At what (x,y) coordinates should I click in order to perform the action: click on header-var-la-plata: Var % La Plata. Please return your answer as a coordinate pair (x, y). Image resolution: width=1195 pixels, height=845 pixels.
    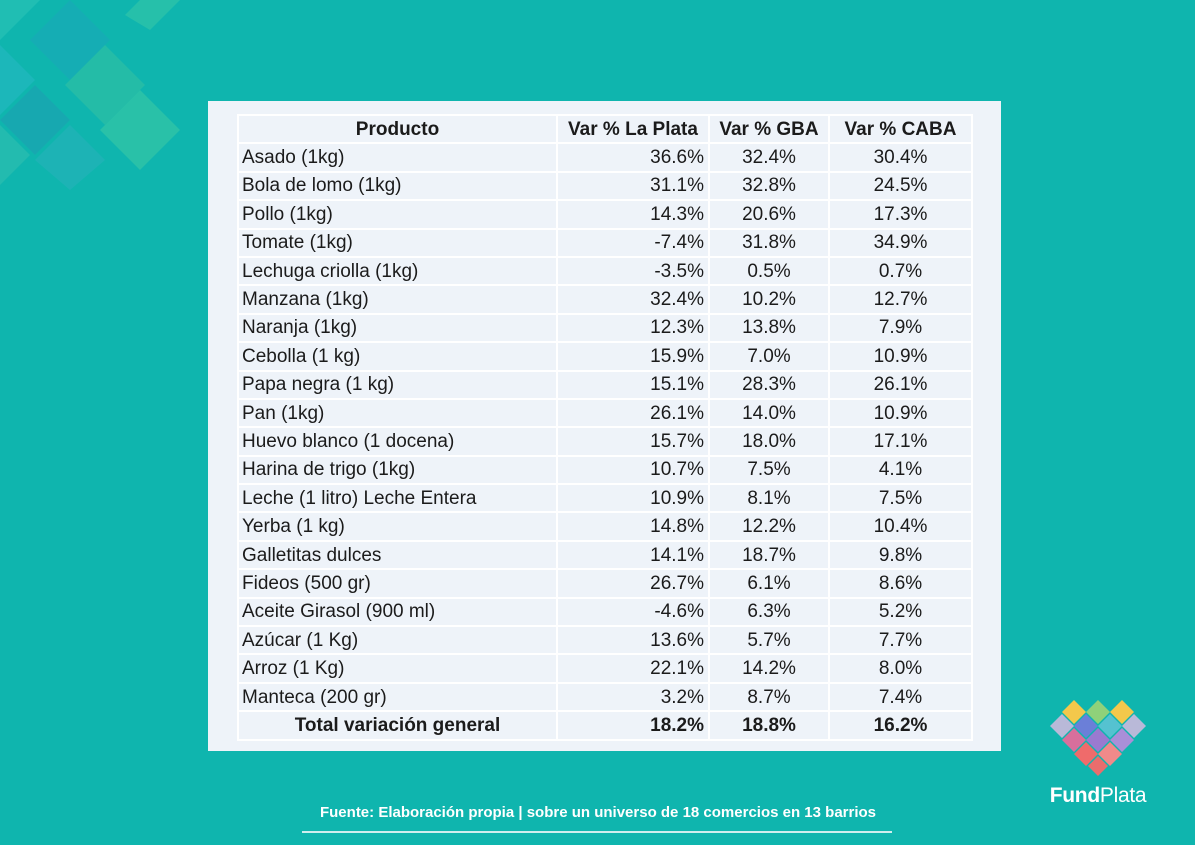
    Looking at the image, I should click on (633, 129).